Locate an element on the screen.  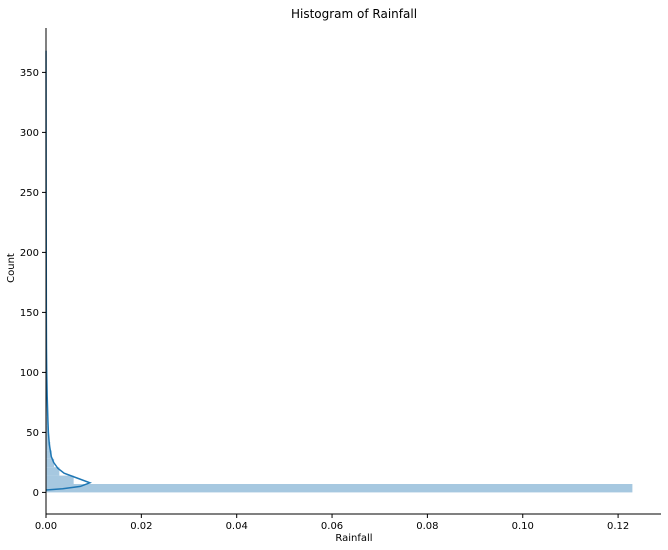
x-axis-title: Rainfall is located at coordinates (353, 538).